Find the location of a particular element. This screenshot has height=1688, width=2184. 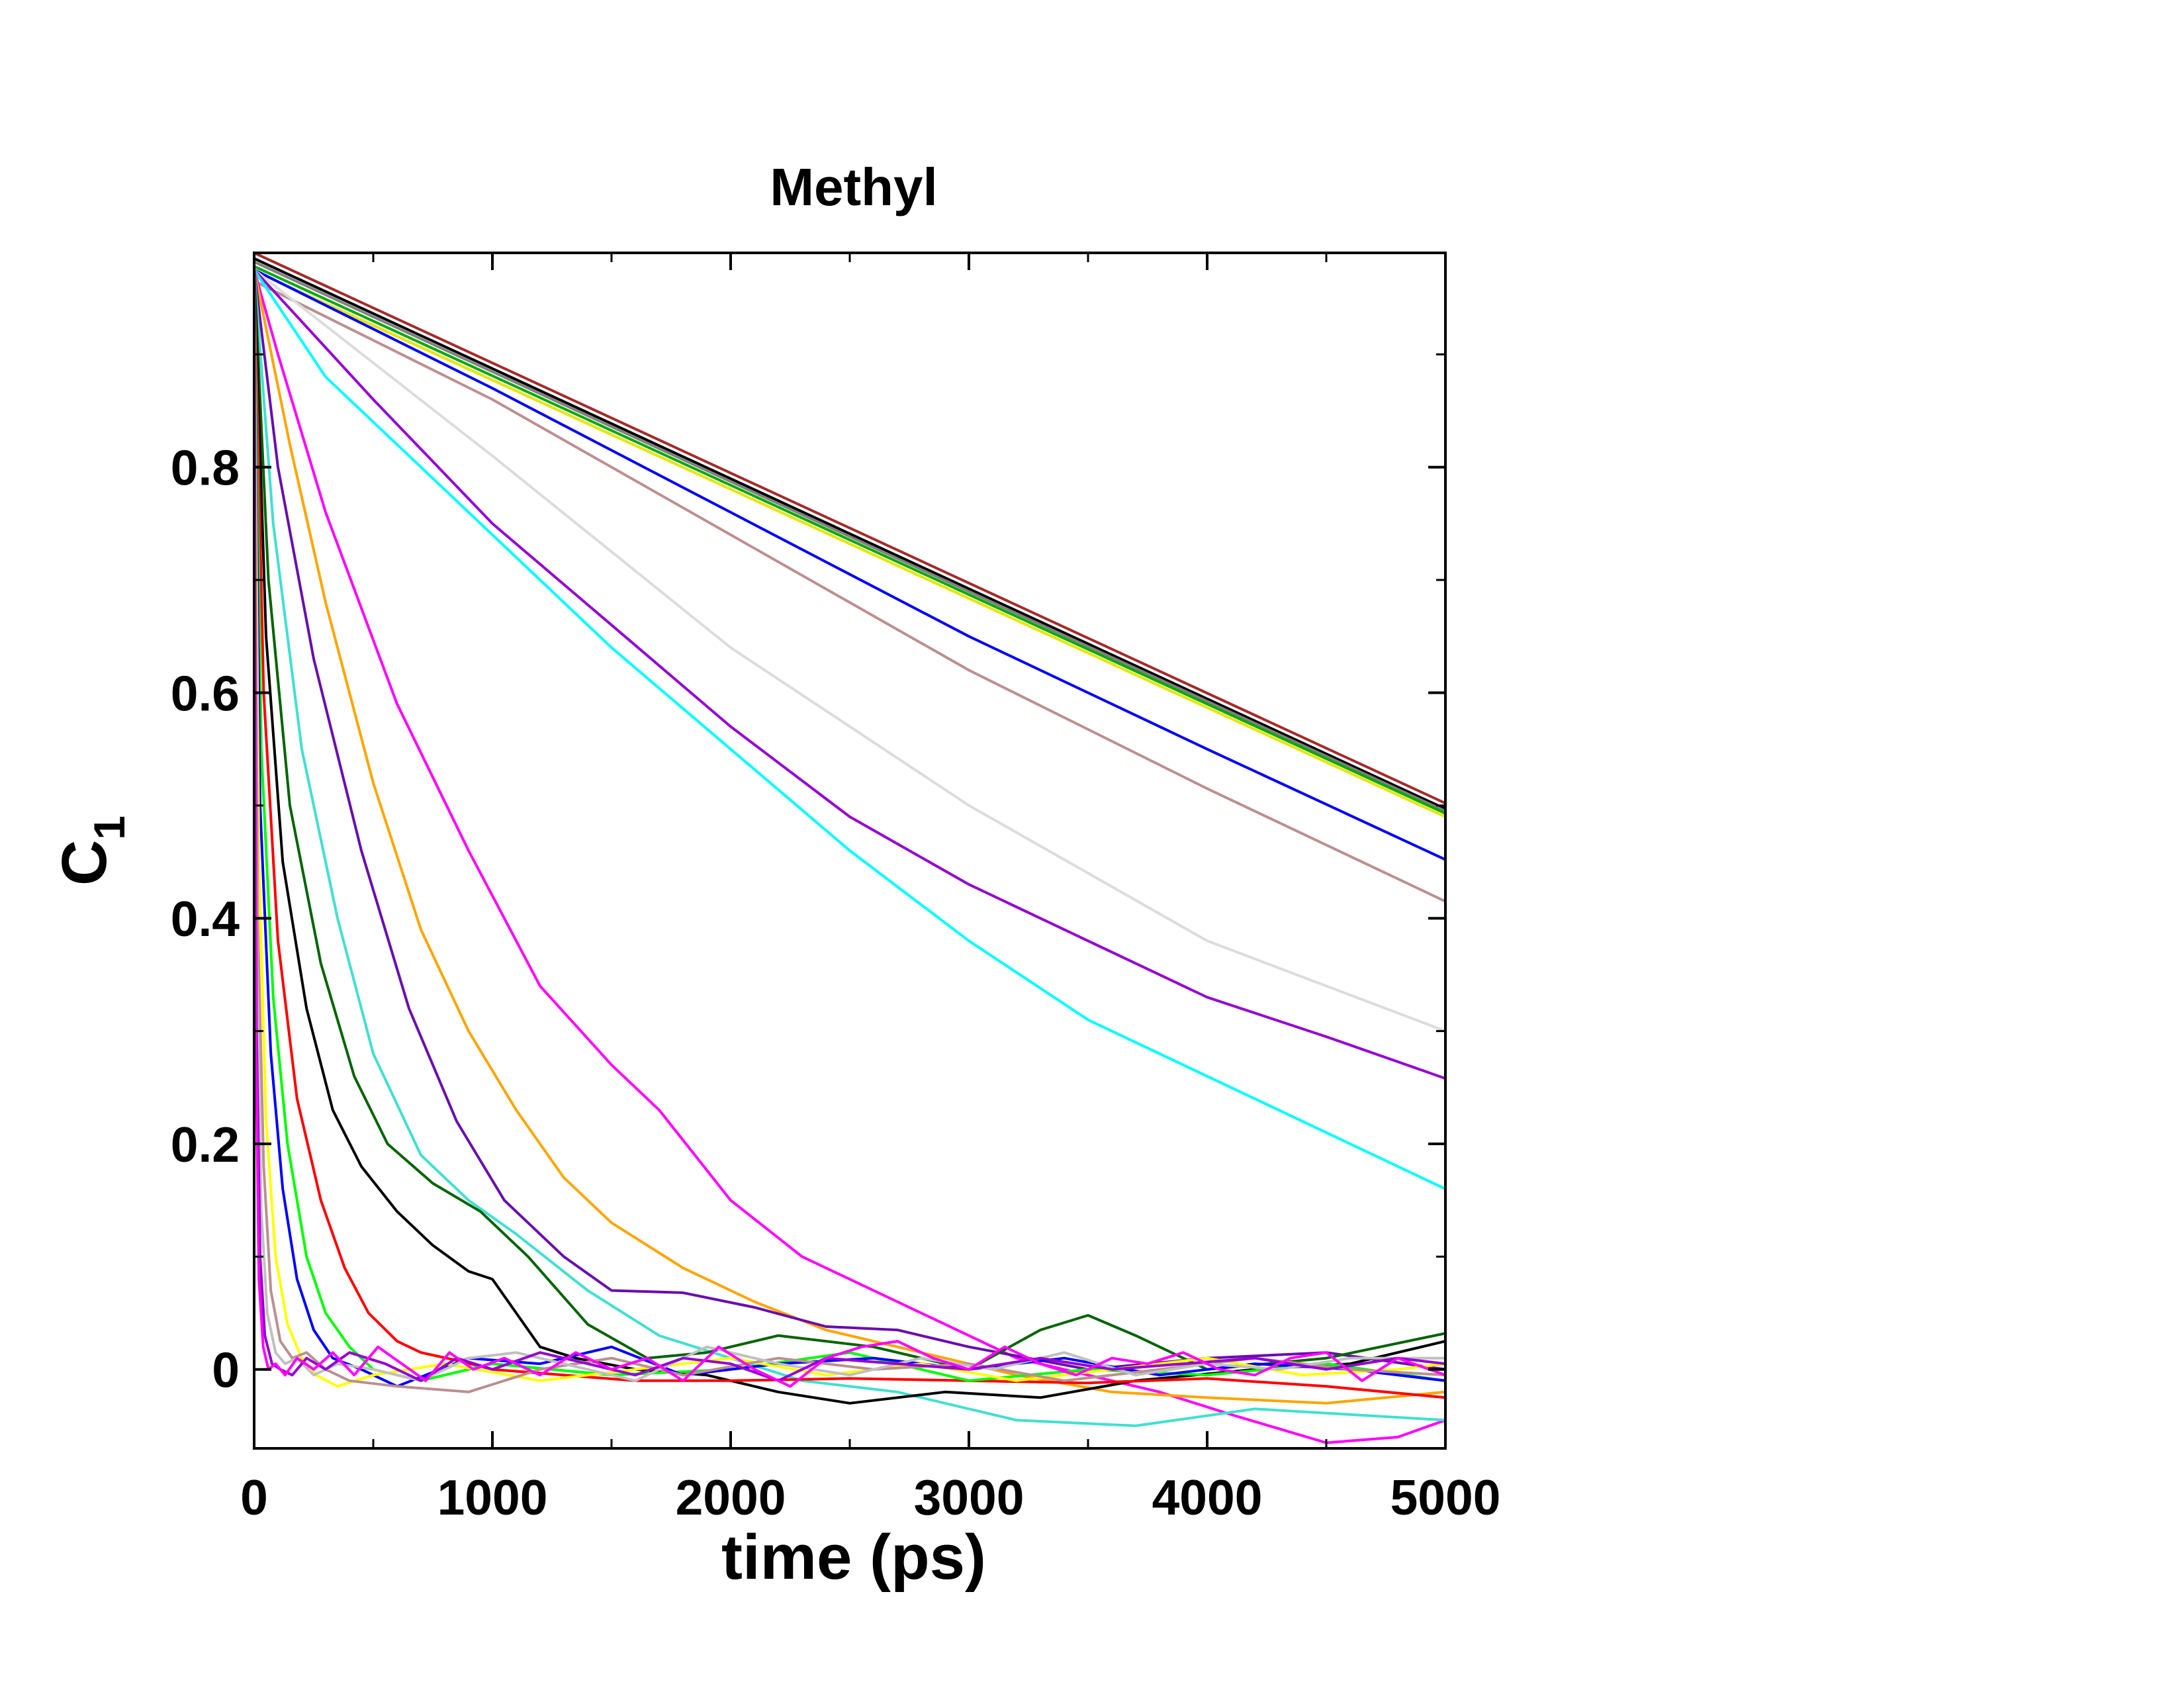

svg-text: C1 is located at coordinates (92, 851).